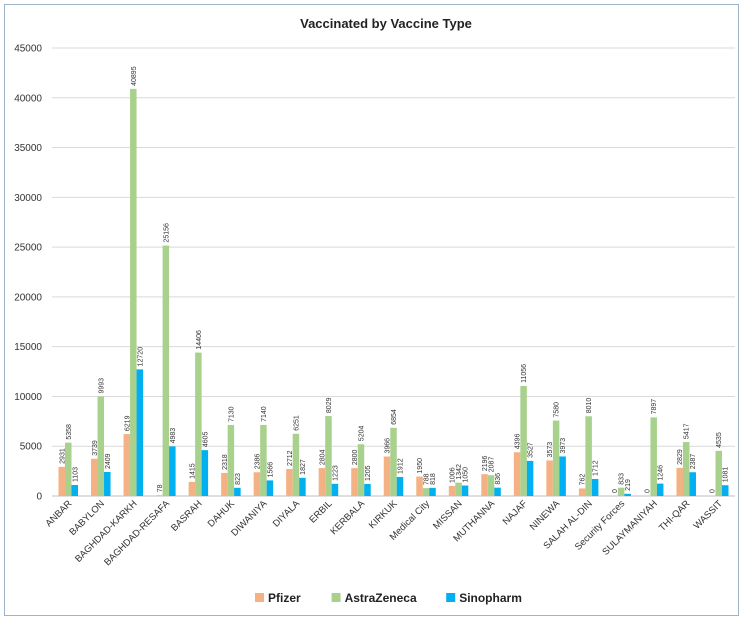 This screenshot has height=621, width=745. Describe the element at coordinates (490, 598) in the screenshot. I see `legend-label-sinopharm: Sinopharm` at that location.